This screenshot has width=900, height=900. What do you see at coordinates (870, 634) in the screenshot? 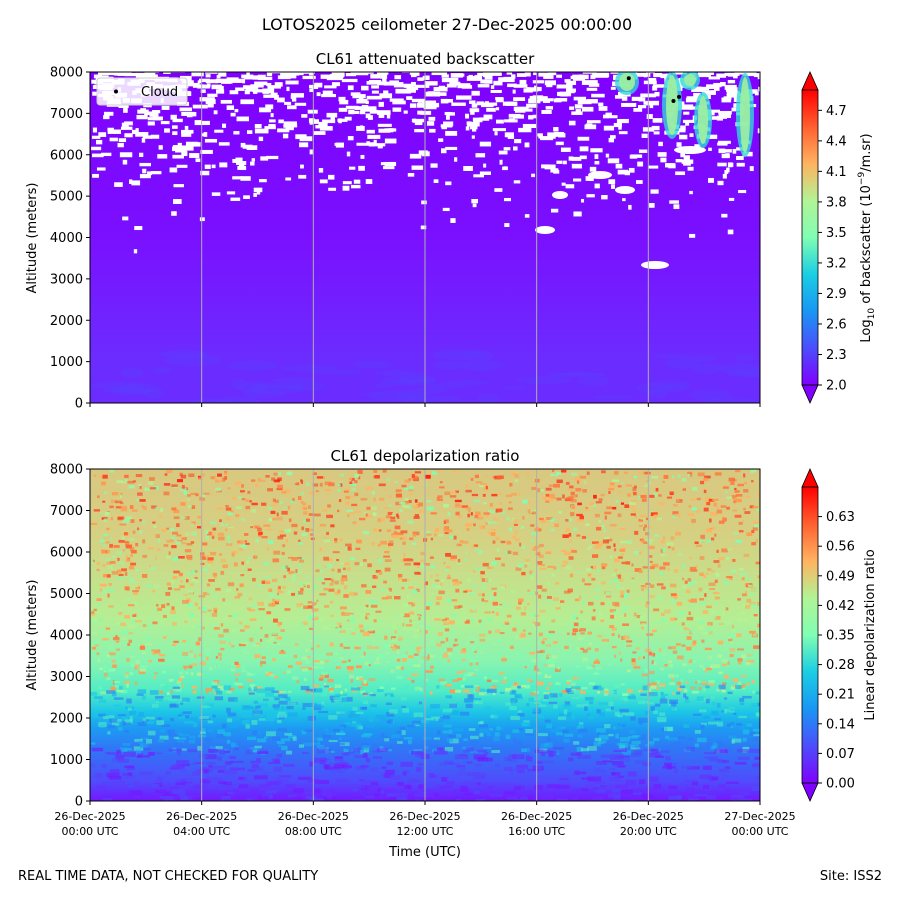
I see `depolarization-colorbar-label: Linear depolarization ratio` at bounding box center [870, 634].